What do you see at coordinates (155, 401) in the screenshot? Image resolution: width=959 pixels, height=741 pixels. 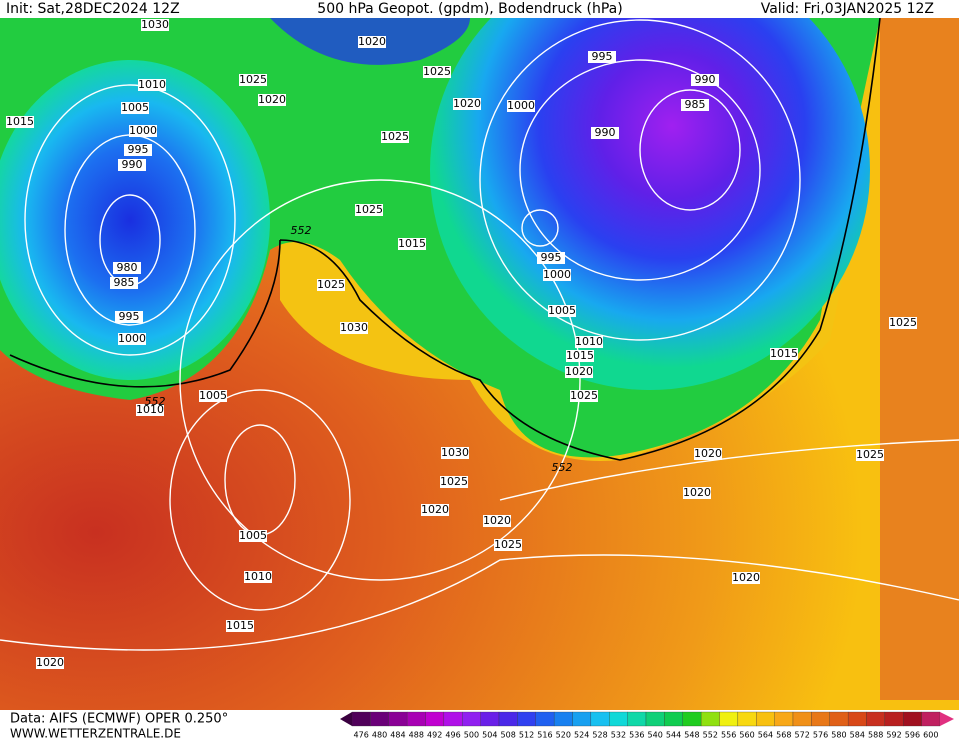 I see `contour-label: 552` at bounding box center [155, 401].